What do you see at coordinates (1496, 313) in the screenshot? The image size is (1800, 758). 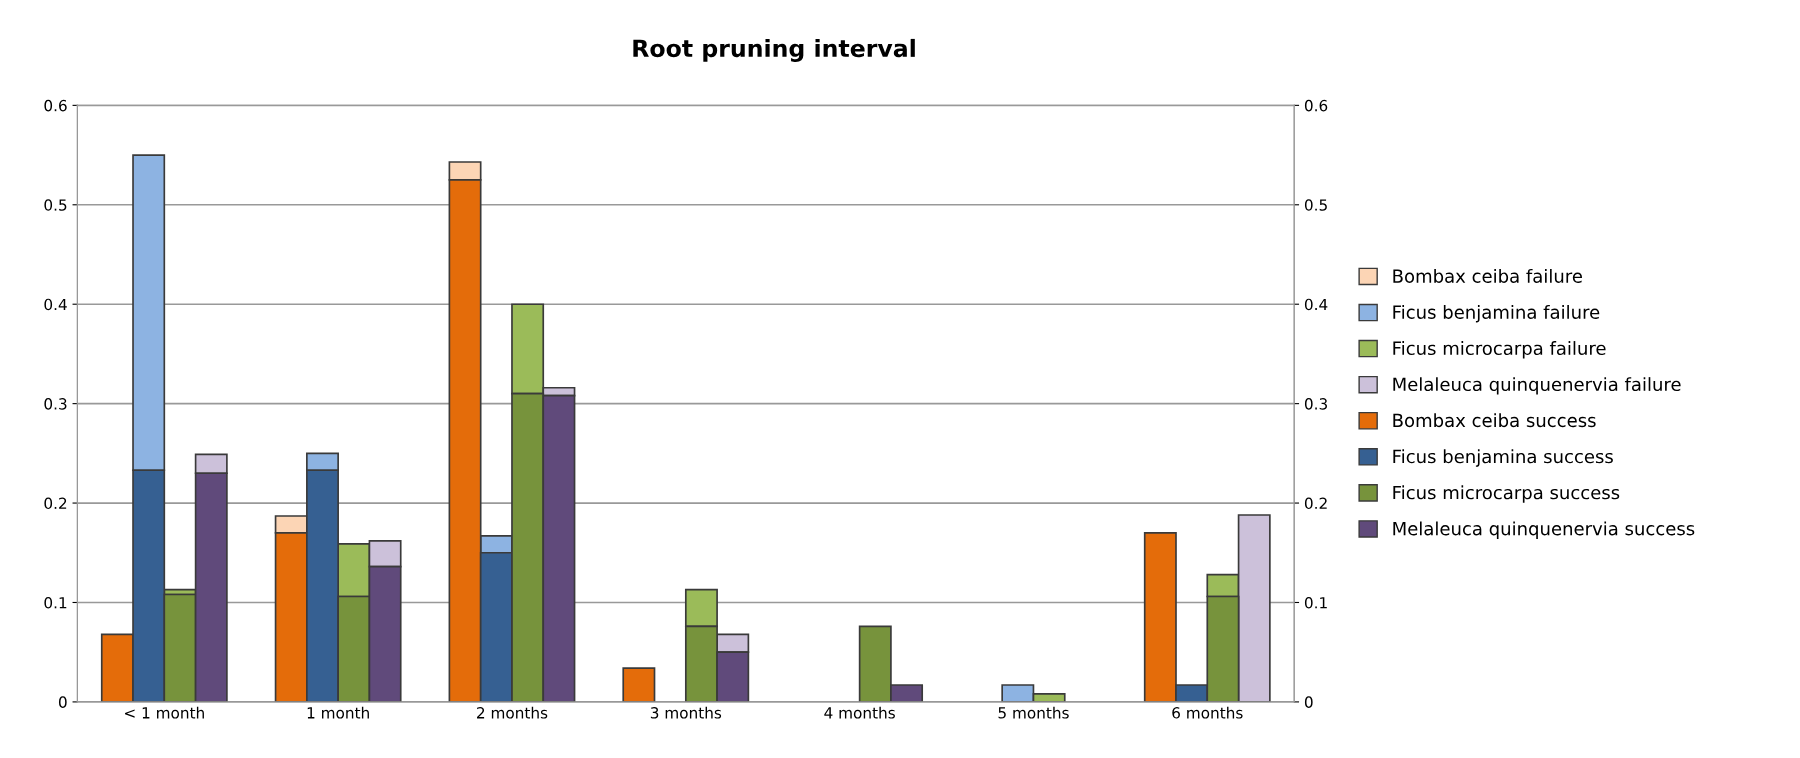 I see `legend-label: Ficus benjamina failure` at bounding box center [1496, 313].